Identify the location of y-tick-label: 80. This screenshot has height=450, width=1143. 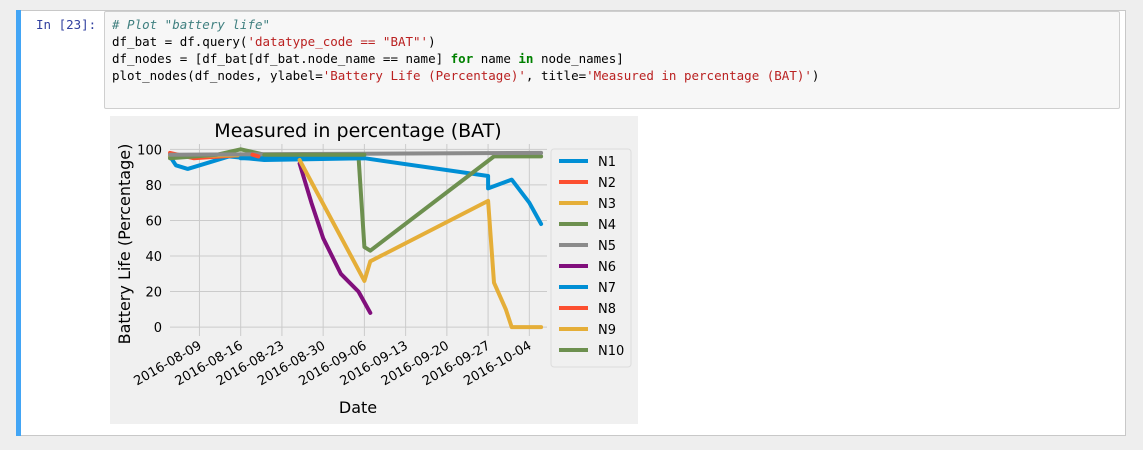
(153, 186).